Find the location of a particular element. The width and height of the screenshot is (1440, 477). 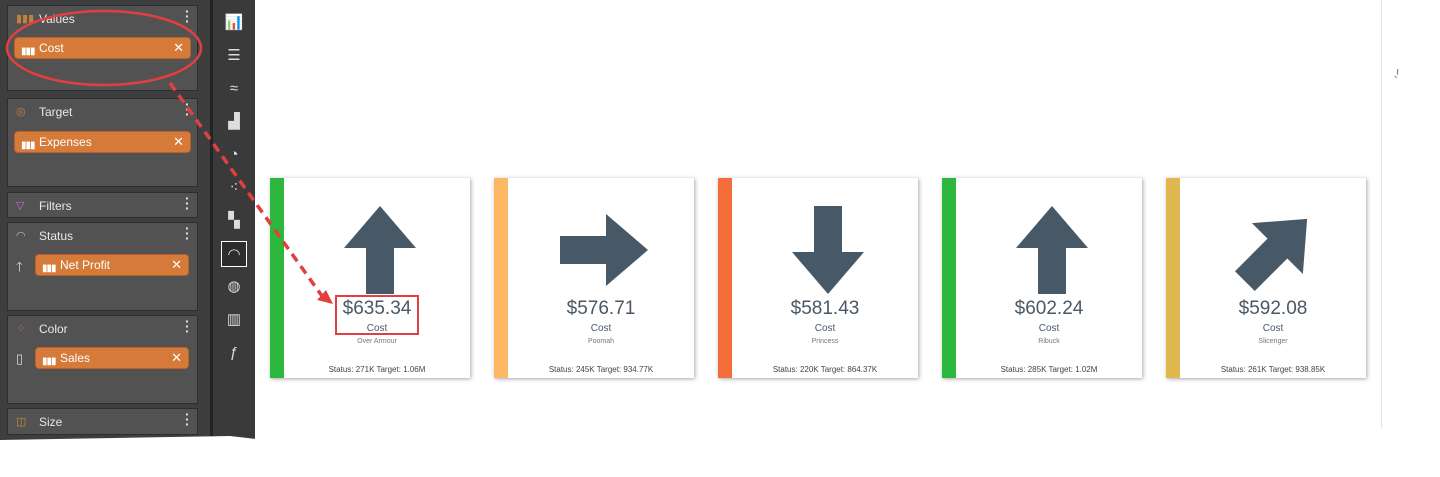

remove-net-profit-button: ✕ is located at coordinates (176, 264).